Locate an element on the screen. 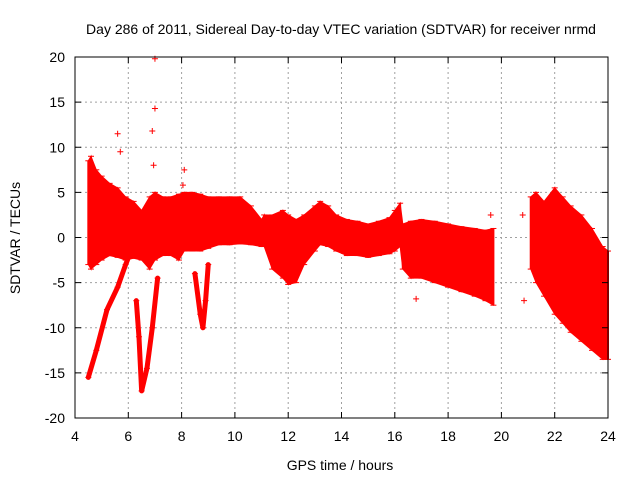  x-tick-label: 16 is located at coordinates (395, 436).